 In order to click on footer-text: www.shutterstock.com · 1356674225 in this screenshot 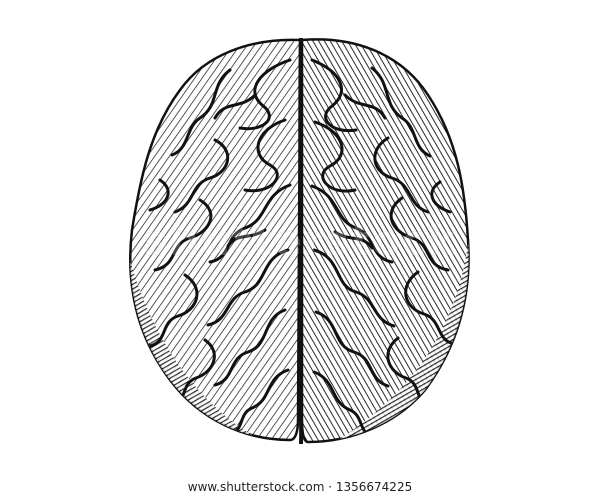, I will do `click(300, 487)`.